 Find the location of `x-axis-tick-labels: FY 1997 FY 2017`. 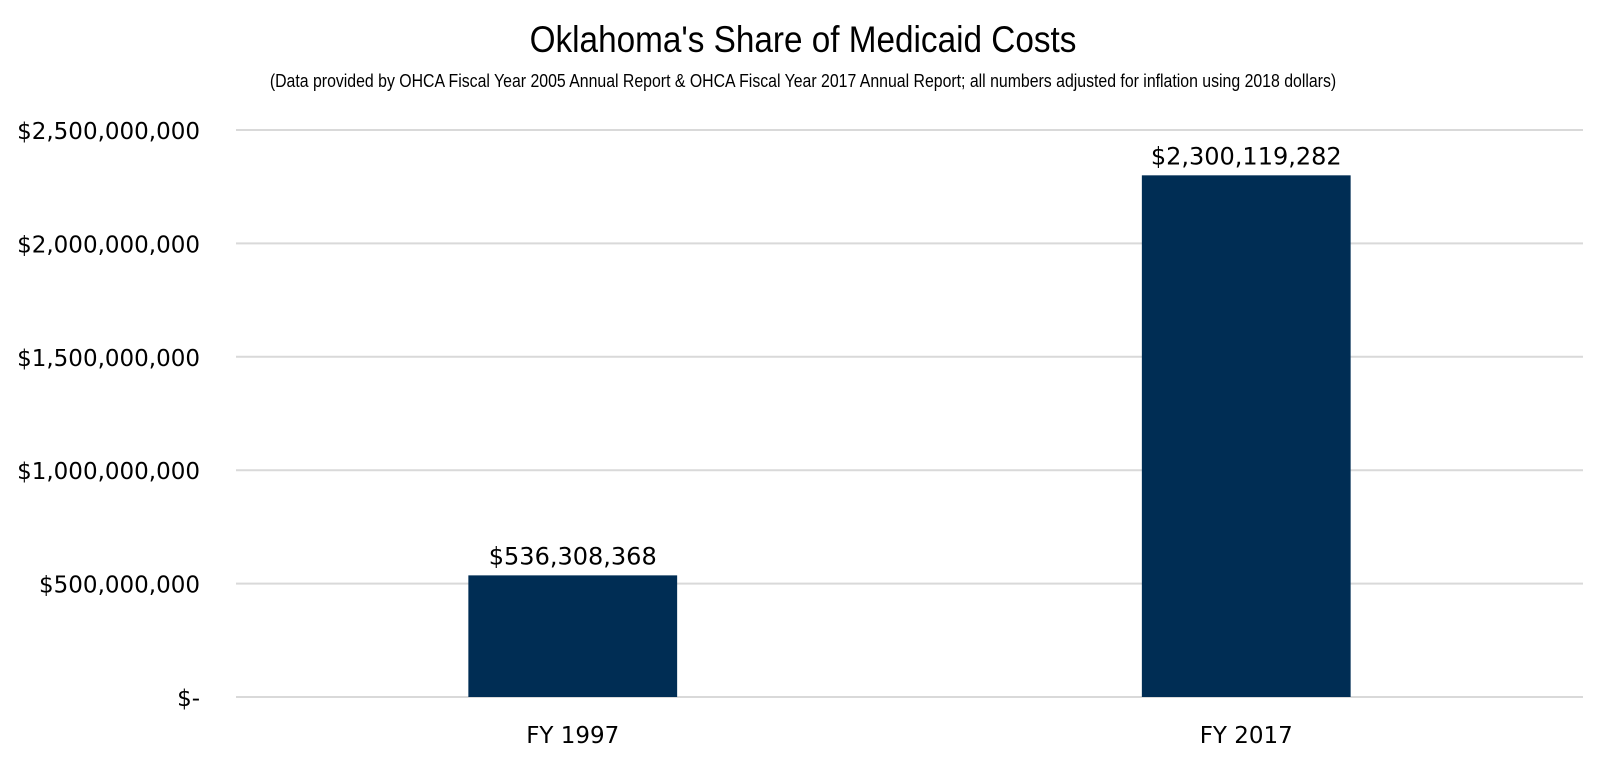

x-axis-tick-labels: FY 1997 FY 2017 is located at coordinates (909, 736).